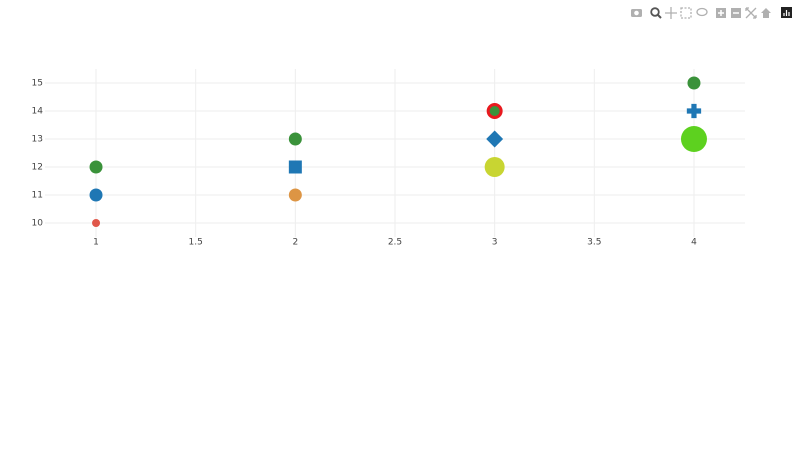 The width and height of the screenshot is (800, 450). I want to click on lasso-button, so click(702, 12).